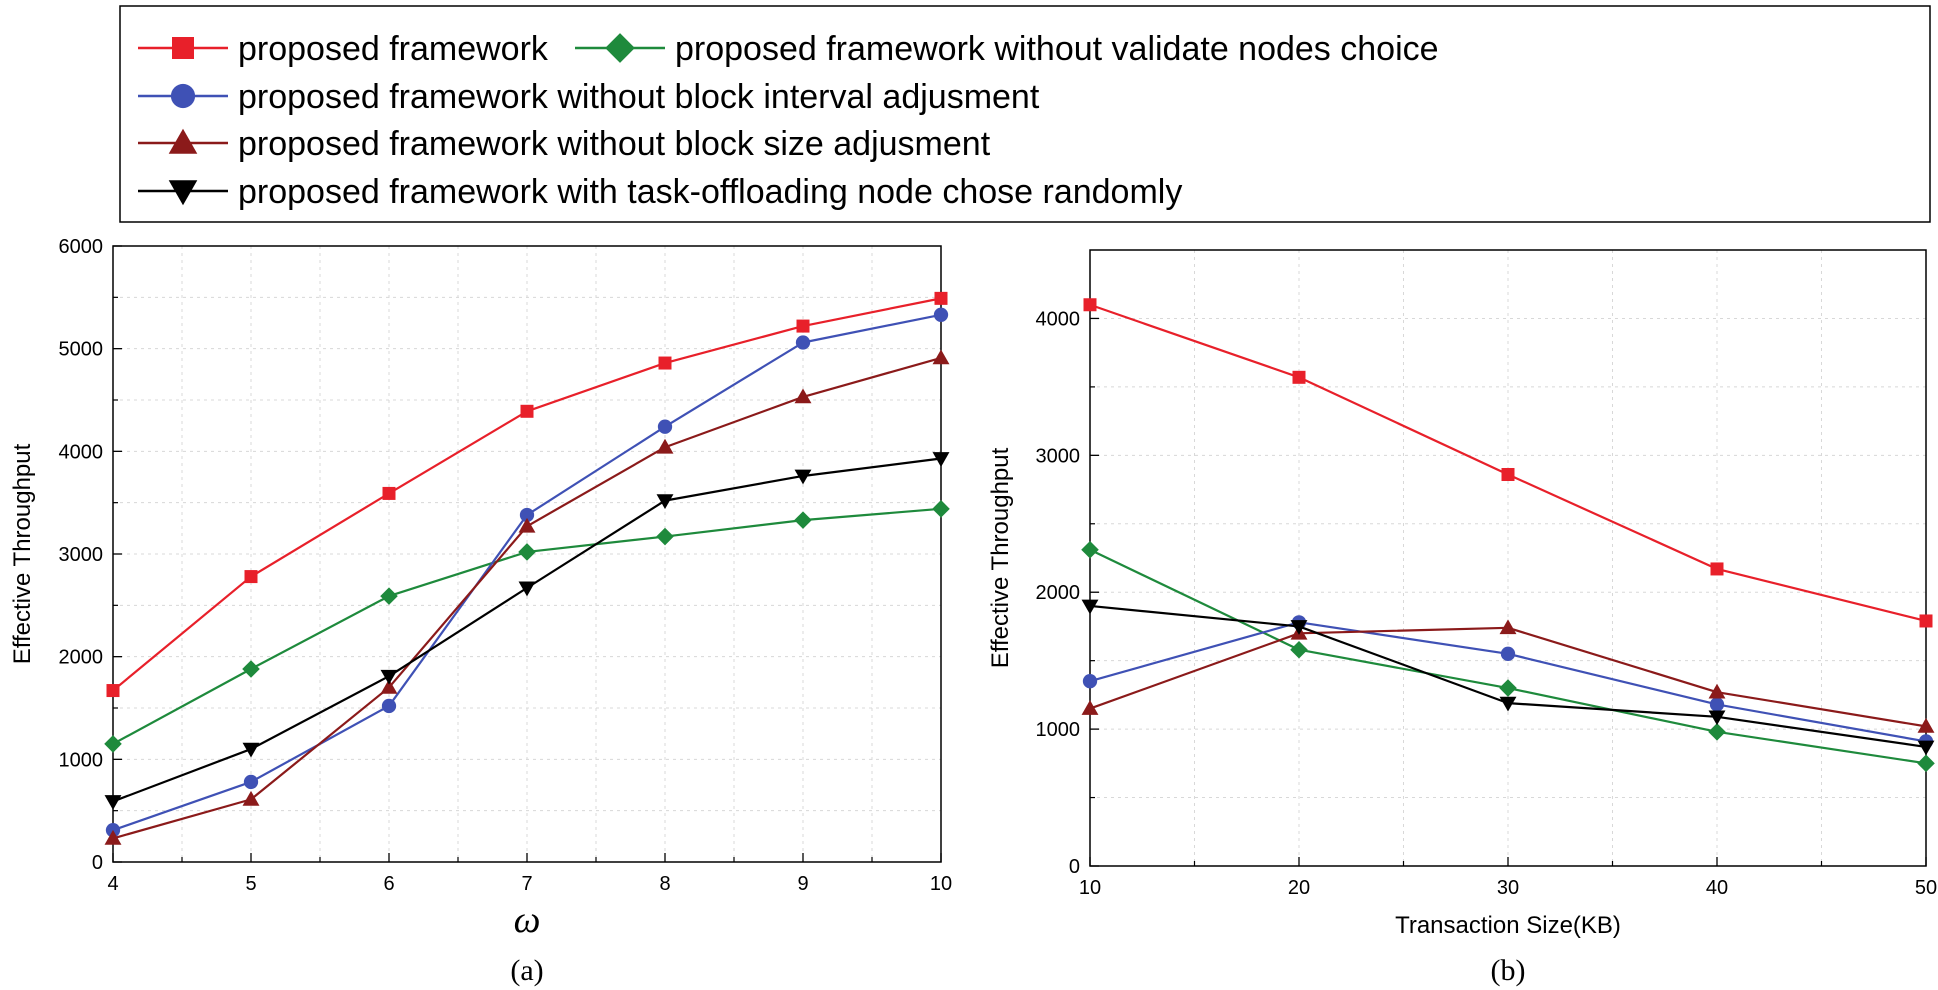 This screenshot has height=990, width=1938. Describe the element at coordinates (1508, 970) in the screenshot. I see `chart-b-caption: (b)` at that location.